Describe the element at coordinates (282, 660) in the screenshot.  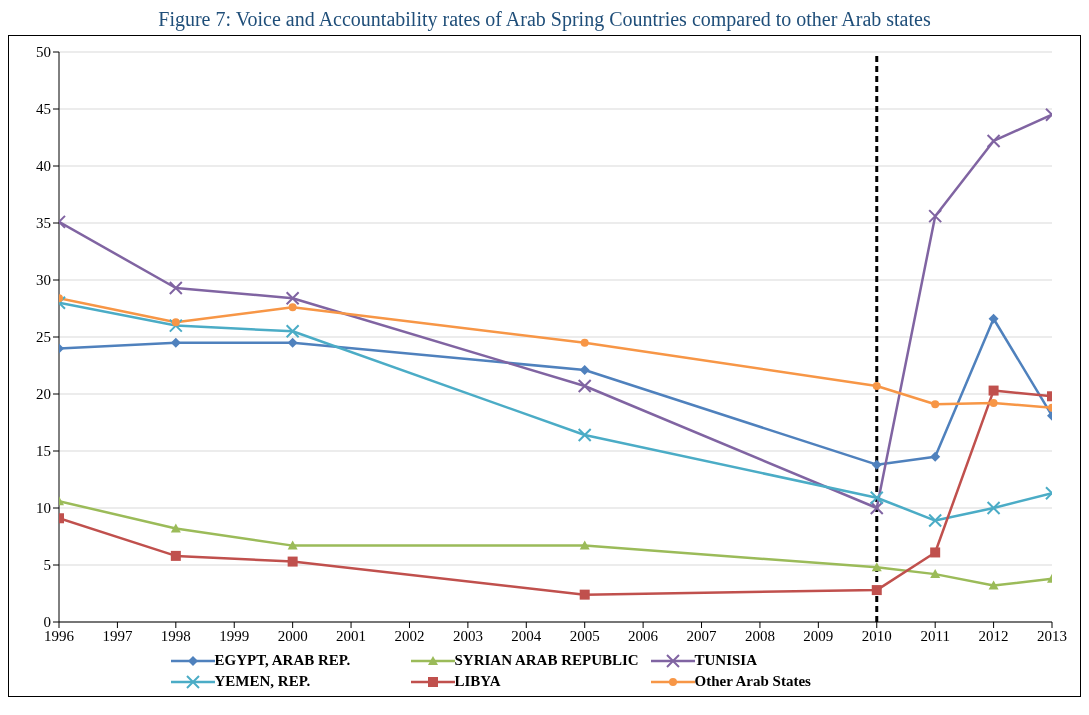
I see `legend-label: EGYPT, ARAB REP.` at that location.